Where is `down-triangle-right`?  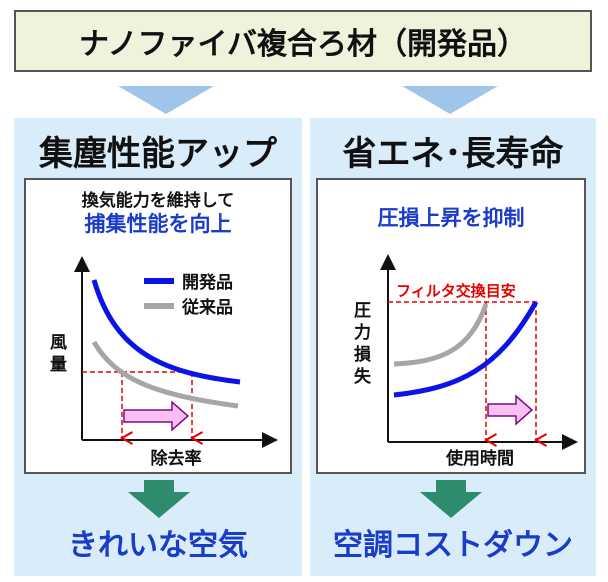 down-triangle-right is located at coordinates (450, 100).